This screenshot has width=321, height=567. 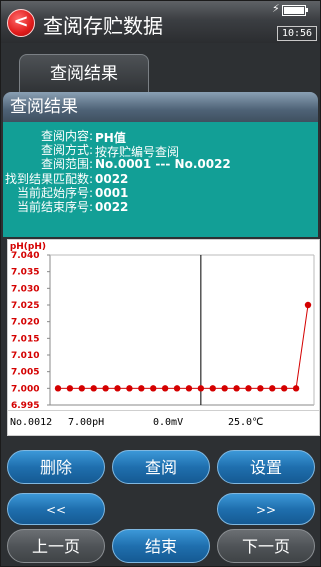 What do you see at coordinates (56, 546) in the screenshot?
I see `prev-page-button: 上一页` at bounding box center [56, 546].